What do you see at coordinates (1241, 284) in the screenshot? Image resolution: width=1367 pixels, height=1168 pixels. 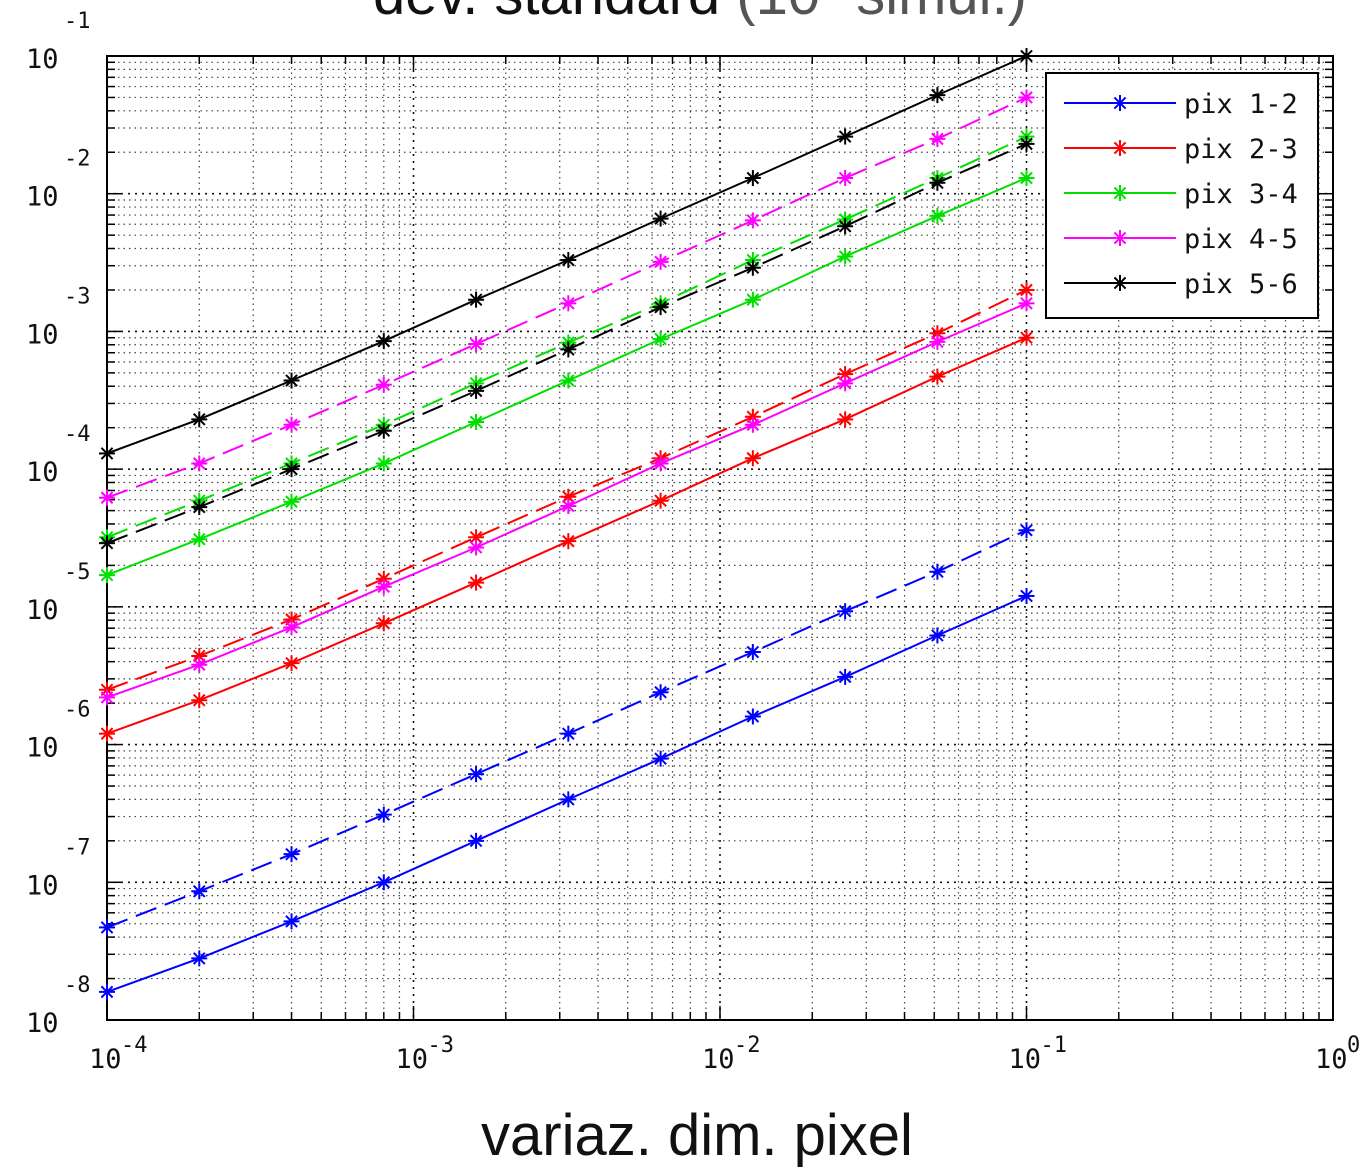 I see `legend-label: pix 5-6` at bounding box center [1241, 284].